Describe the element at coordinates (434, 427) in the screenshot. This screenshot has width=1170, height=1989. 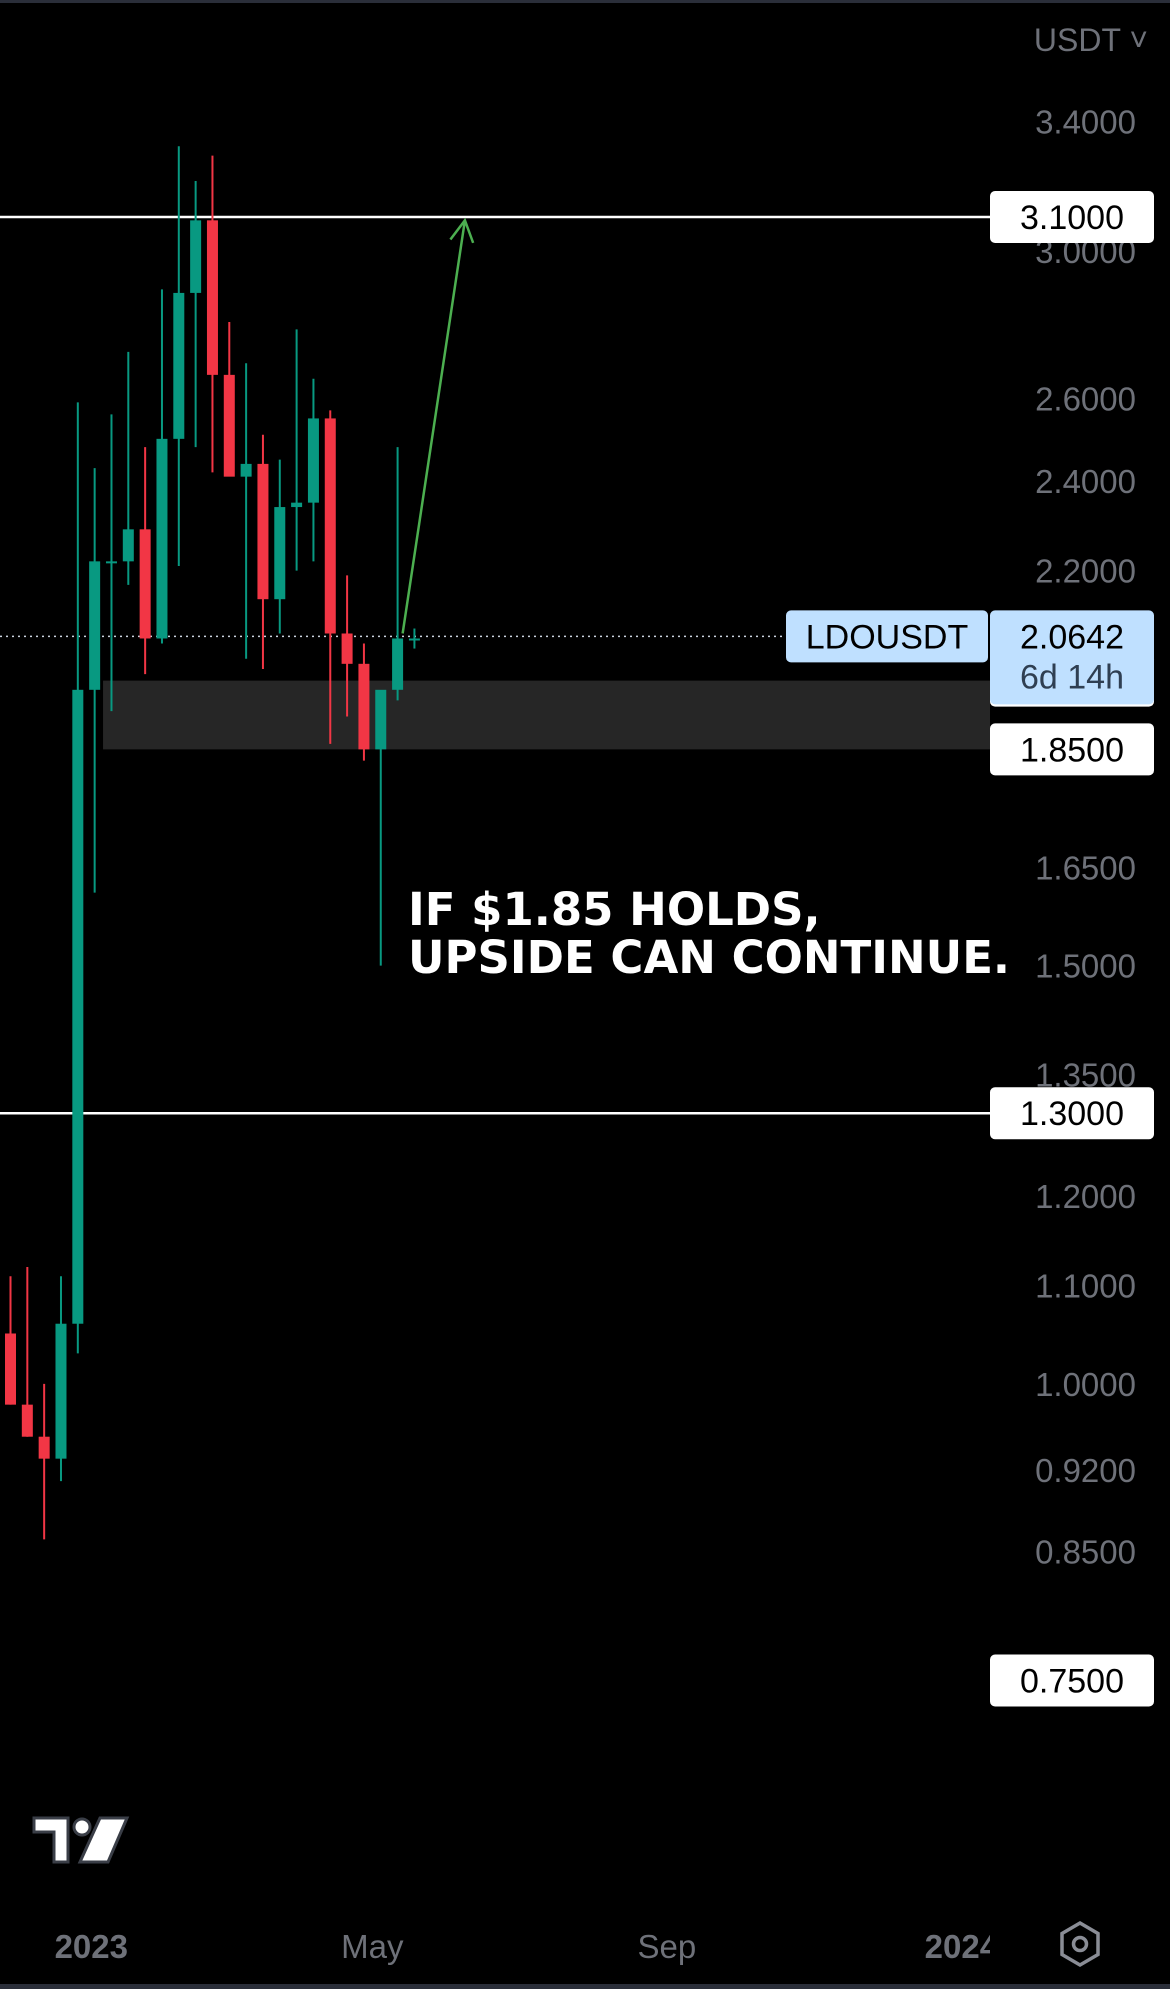
I see `projection-arrow-line` at that location.